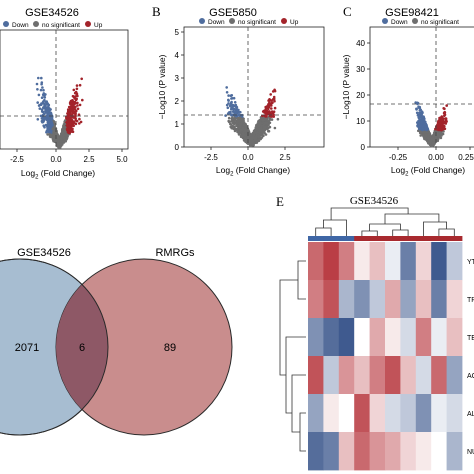  Describe the element at coordinates (177, 101) in the screenshot. I see `panel-b-ytick-label: 2` at that location.